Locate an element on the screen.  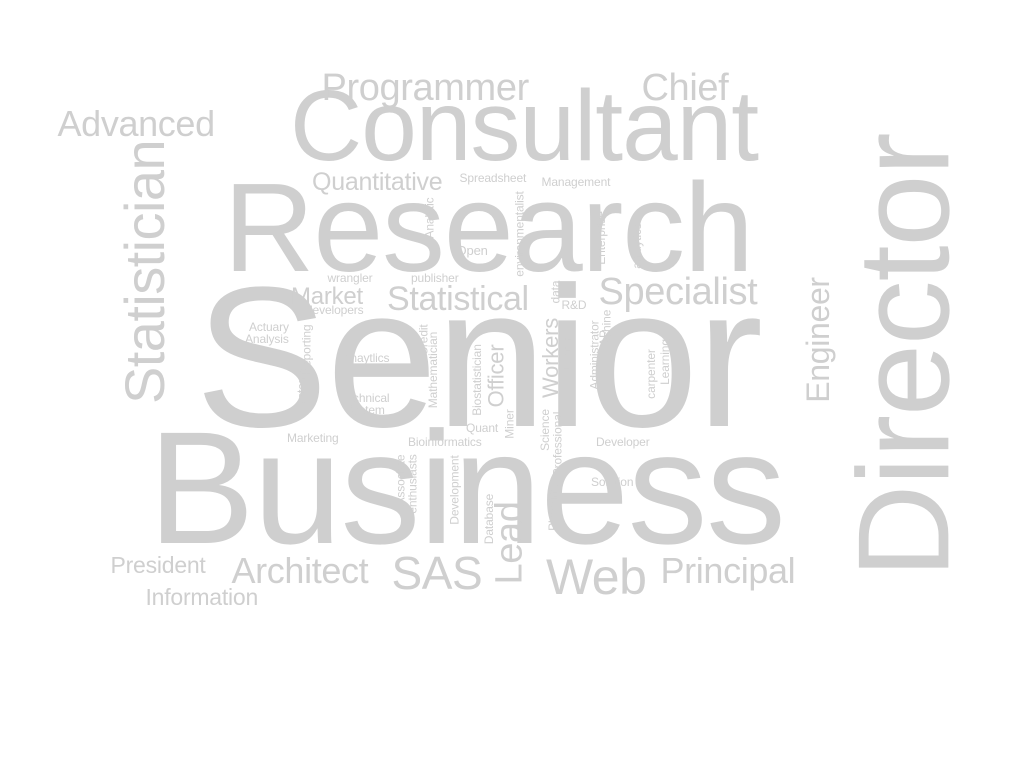
word-analytics-lc: analytics is located at coordinates (636, 246).